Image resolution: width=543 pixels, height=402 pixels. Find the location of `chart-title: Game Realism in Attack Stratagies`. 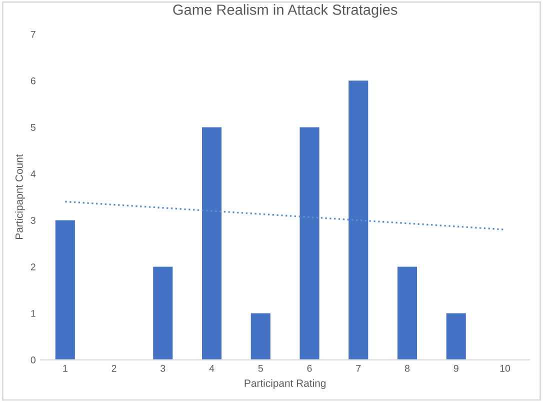

chart-title: Game Realism in Attack Stratagies is located at coordinates (285, 11).